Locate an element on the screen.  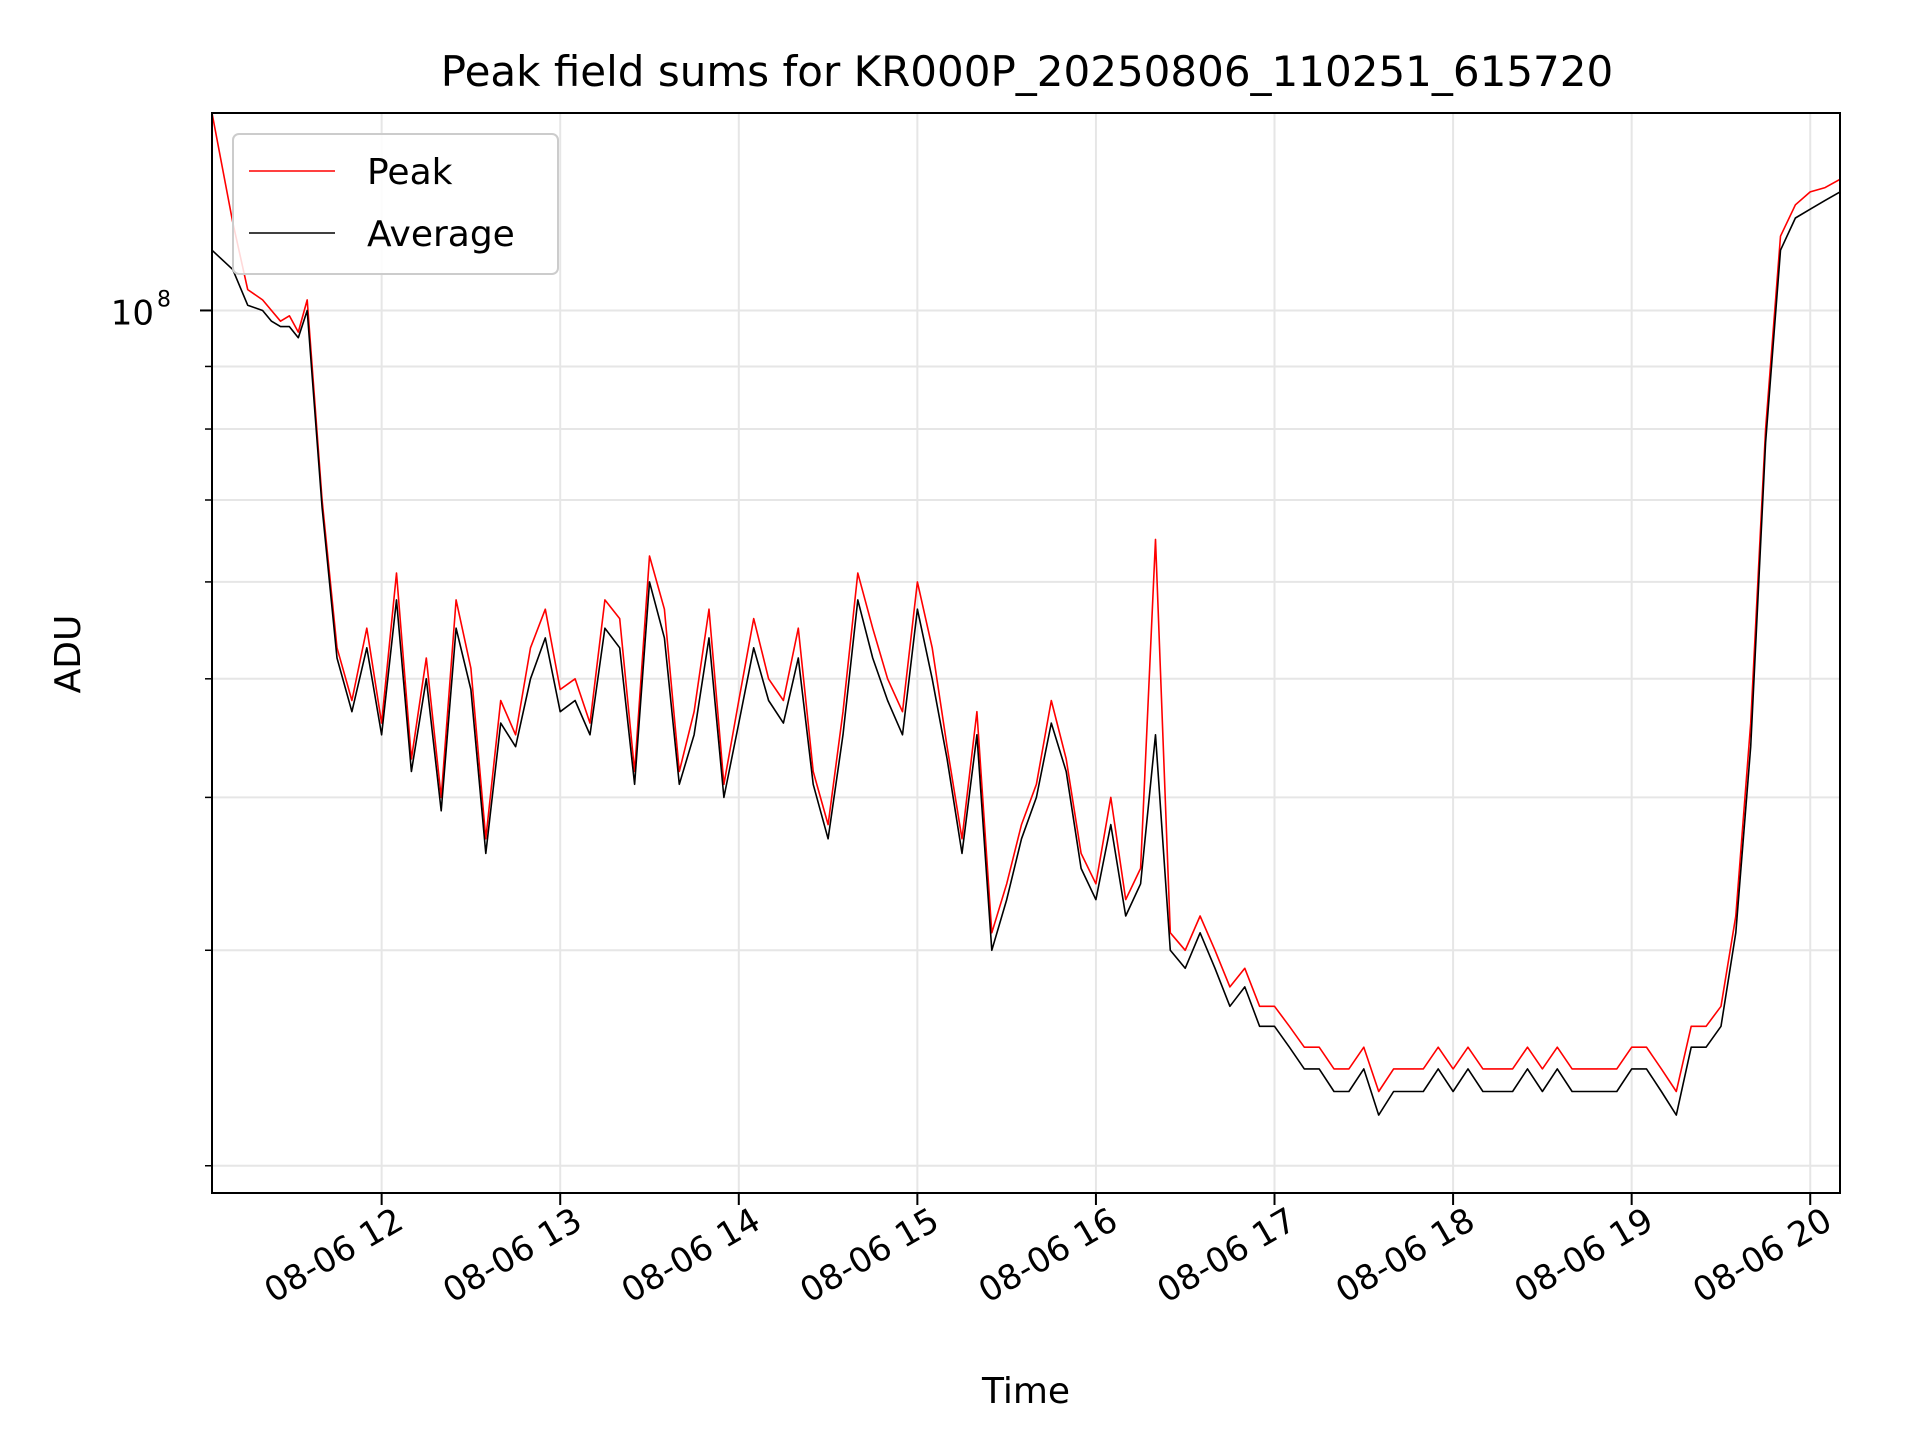
legend-box is located at coordinates (395, 204).